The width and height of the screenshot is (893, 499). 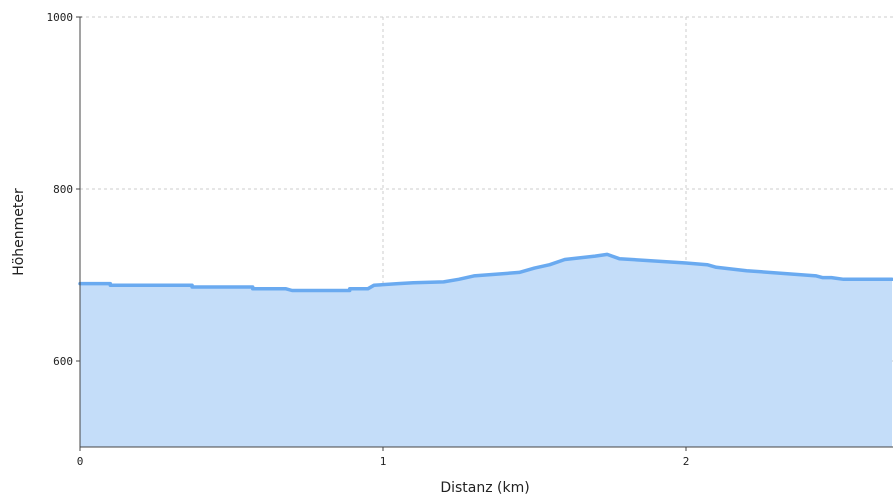 What do you see at coordinates (383, 461) in the screenshot?
I see `x-tick-label: 1` at bounding box center [383, 461].